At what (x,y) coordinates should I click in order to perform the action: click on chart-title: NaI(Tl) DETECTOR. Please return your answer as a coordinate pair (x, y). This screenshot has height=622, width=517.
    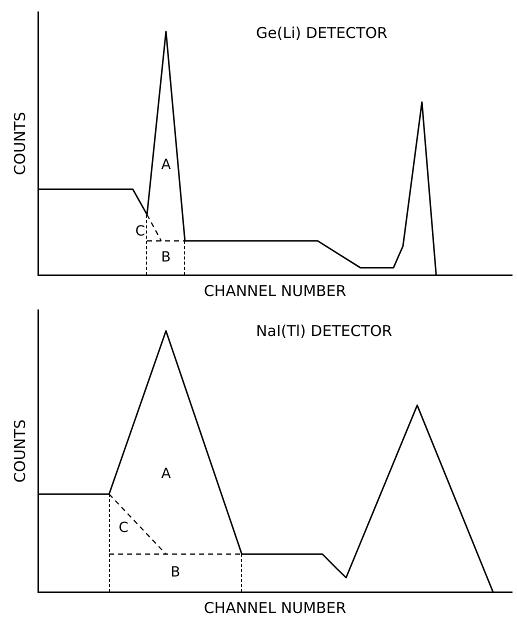
    Looking at the image, I should click on (324, 331).